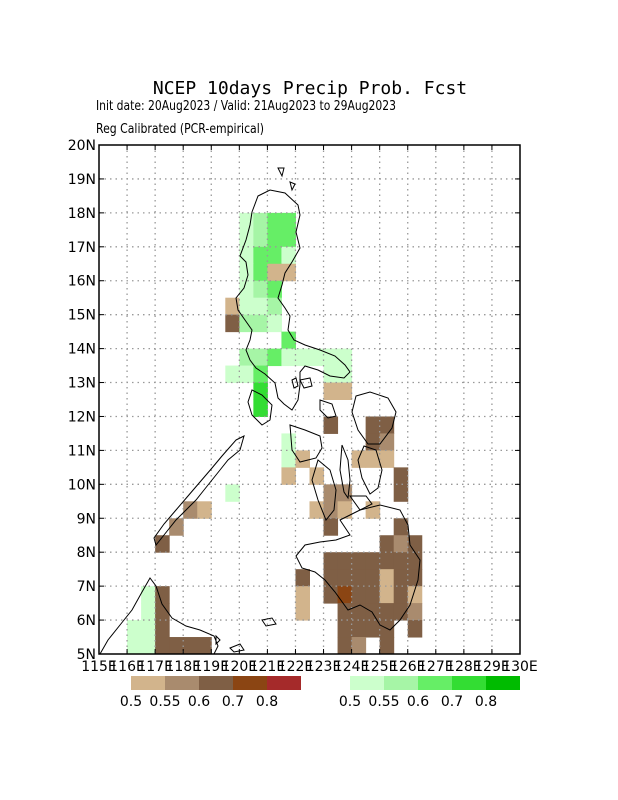  What do you see at coordinates (240, 667) in the screenshot?
I see `lon-label: 120E` at bounding box center [240, 667].